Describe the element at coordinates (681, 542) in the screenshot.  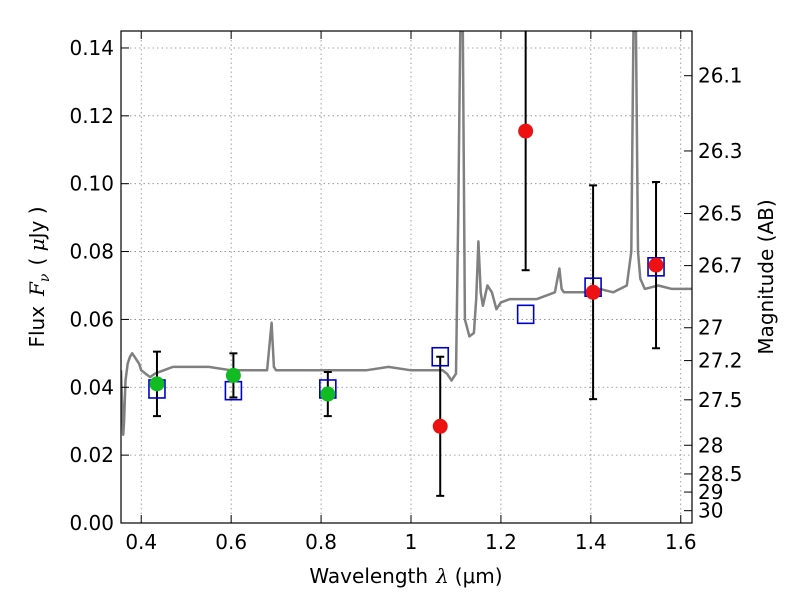
I see `x-tick-label: 1.6` at that location.